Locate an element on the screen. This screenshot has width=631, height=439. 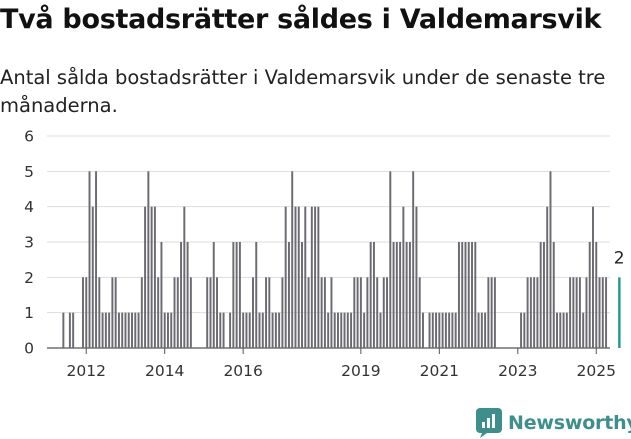
brand-name: Newsworthy is located at coordinates (569, 423).